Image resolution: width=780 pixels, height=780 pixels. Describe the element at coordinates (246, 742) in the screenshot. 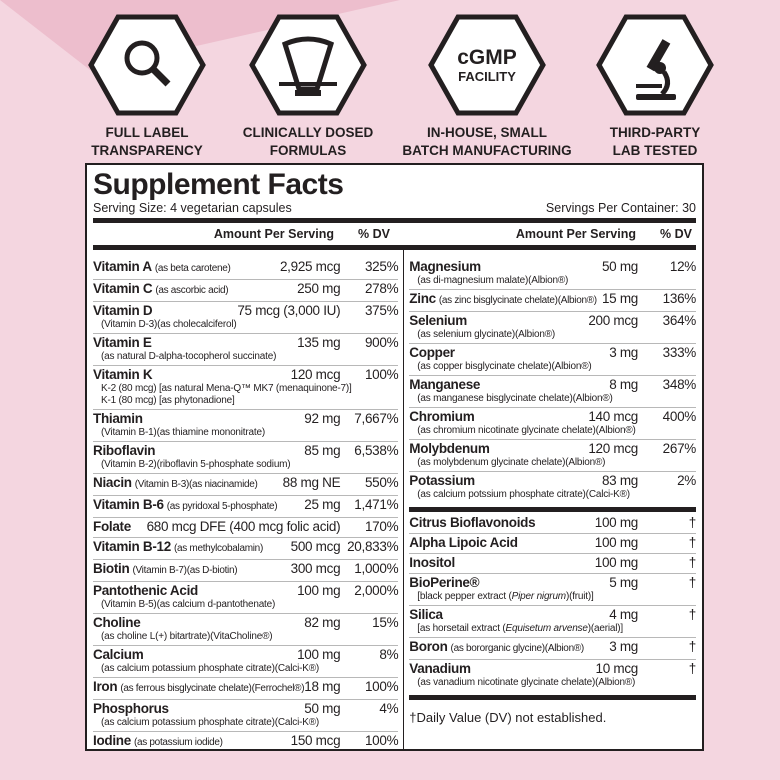

I see `nutrient-main-line: Iodine (as potassium iodide) 150 mcg 100%` at that location.